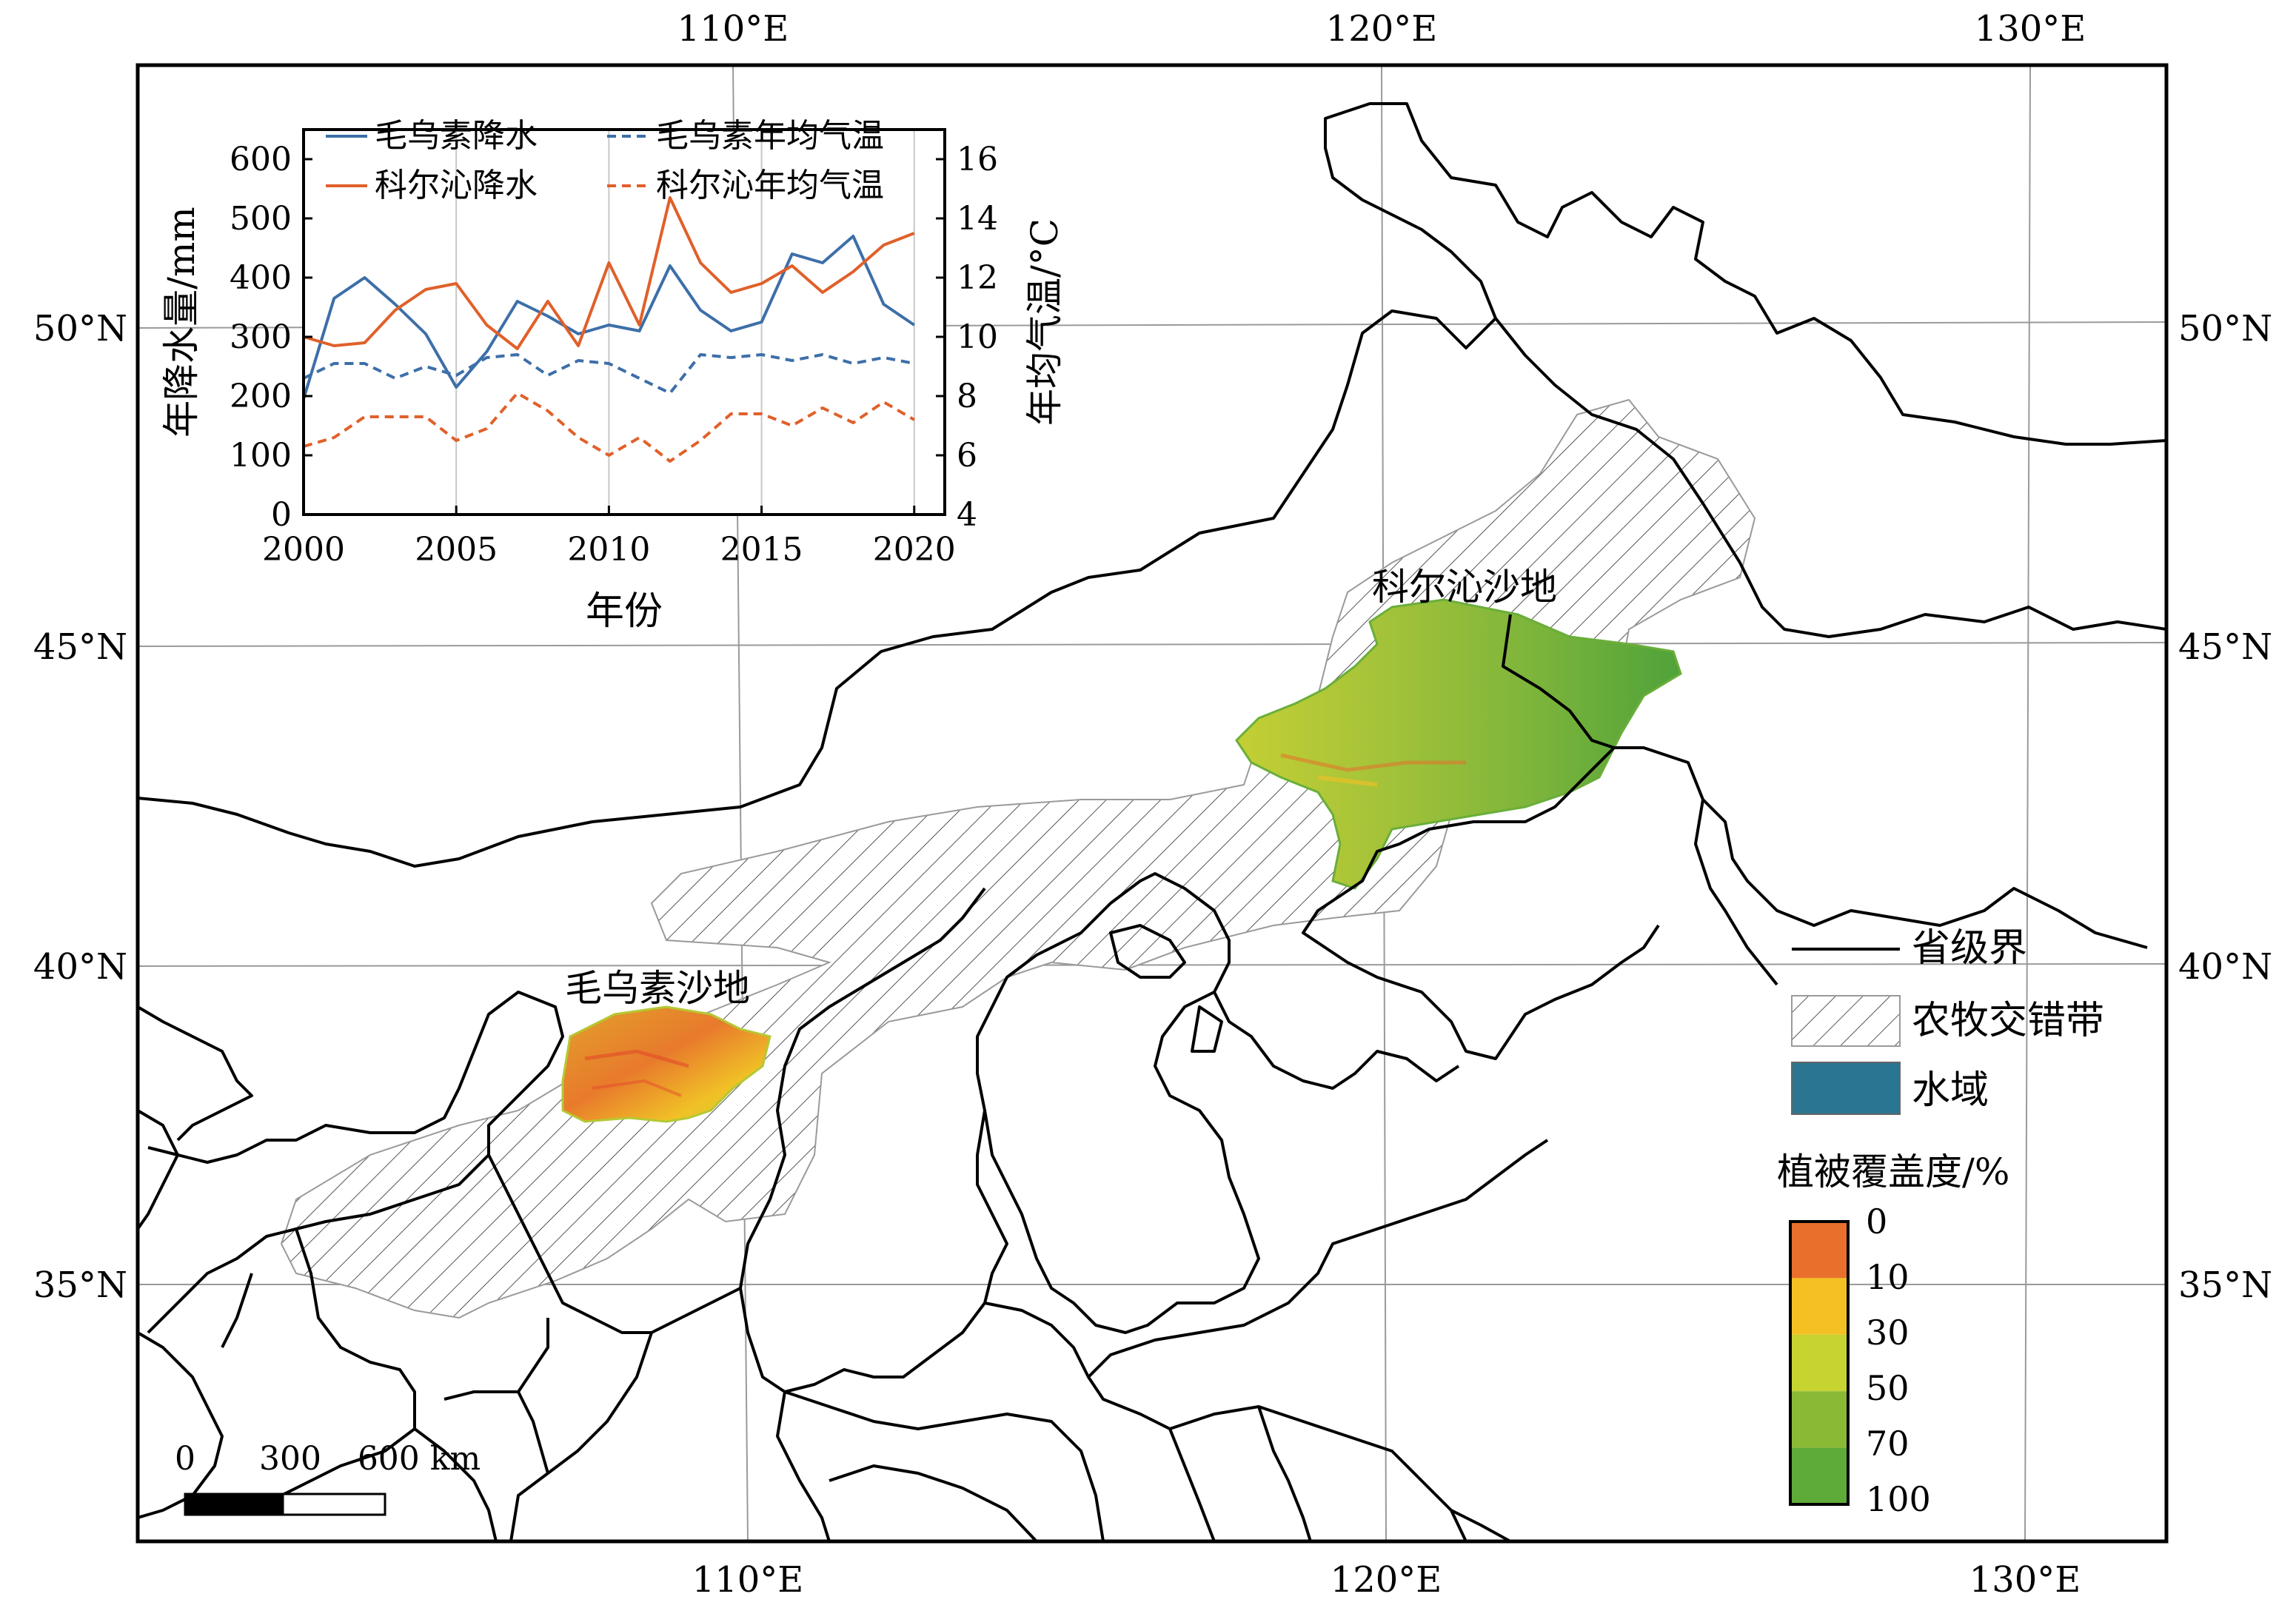 Image resolution: width=2296 pixels, height=1608 pixels. I want to click on chart-series, so click(608, 329).